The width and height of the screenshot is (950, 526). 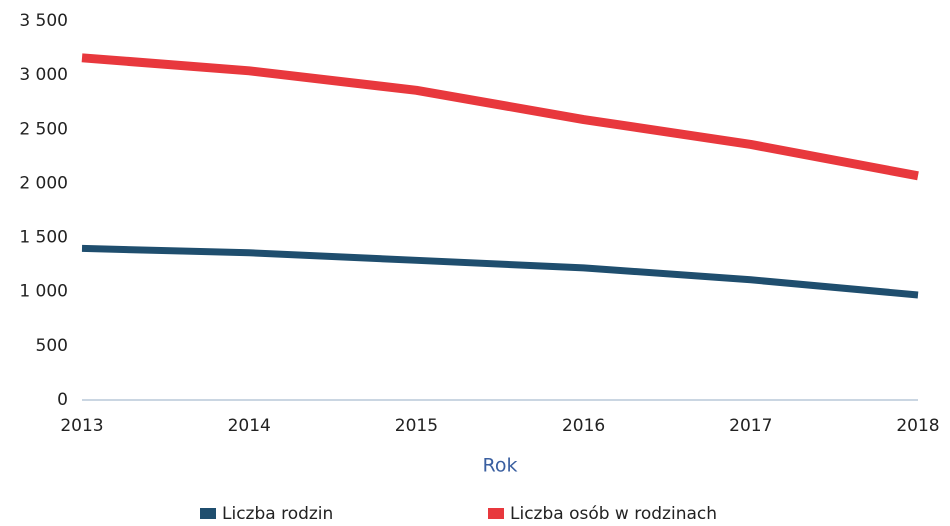 I want to click on y-tick-label: 1 500, so click(x=43, y=238).